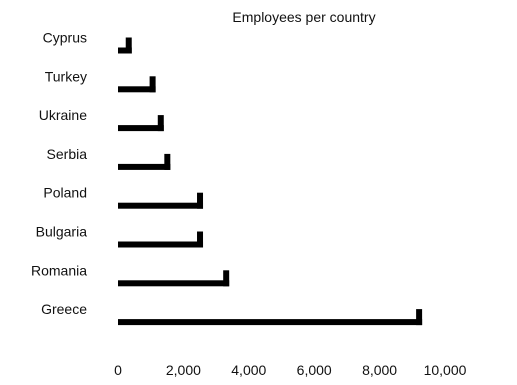  Describe the element at coordinates (65, 193) in the screenshot. I see `category-label: Poland` at that location.